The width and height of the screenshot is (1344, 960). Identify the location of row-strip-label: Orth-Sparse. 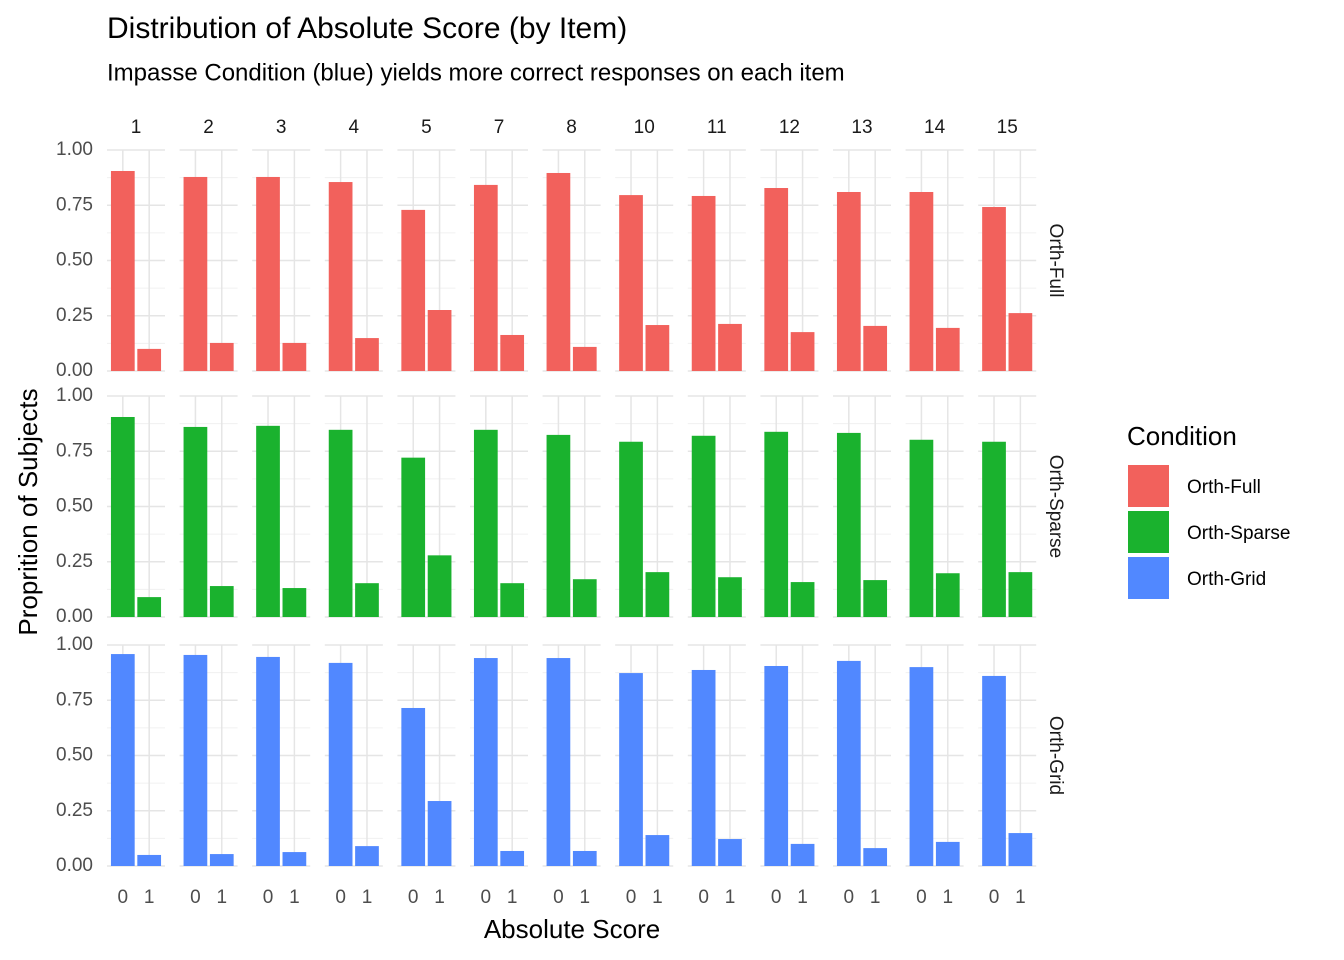
(1055, 506).